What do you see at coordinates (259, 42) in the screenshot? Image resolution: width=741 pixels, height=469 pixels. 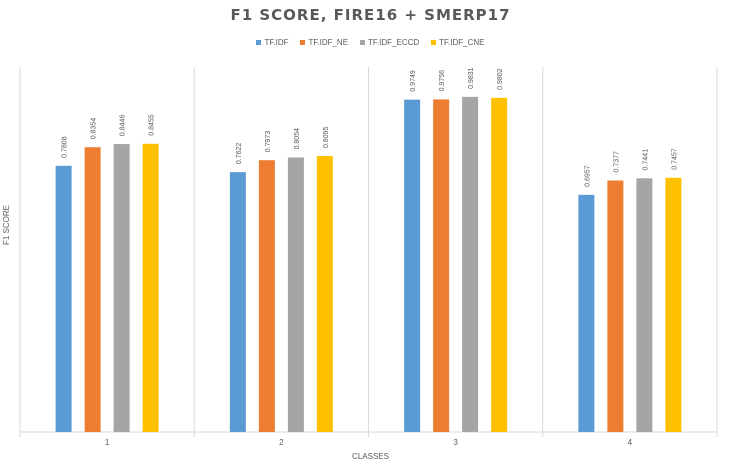 I see `legend-swatch-tfidf` at bounding box center [259, 42].